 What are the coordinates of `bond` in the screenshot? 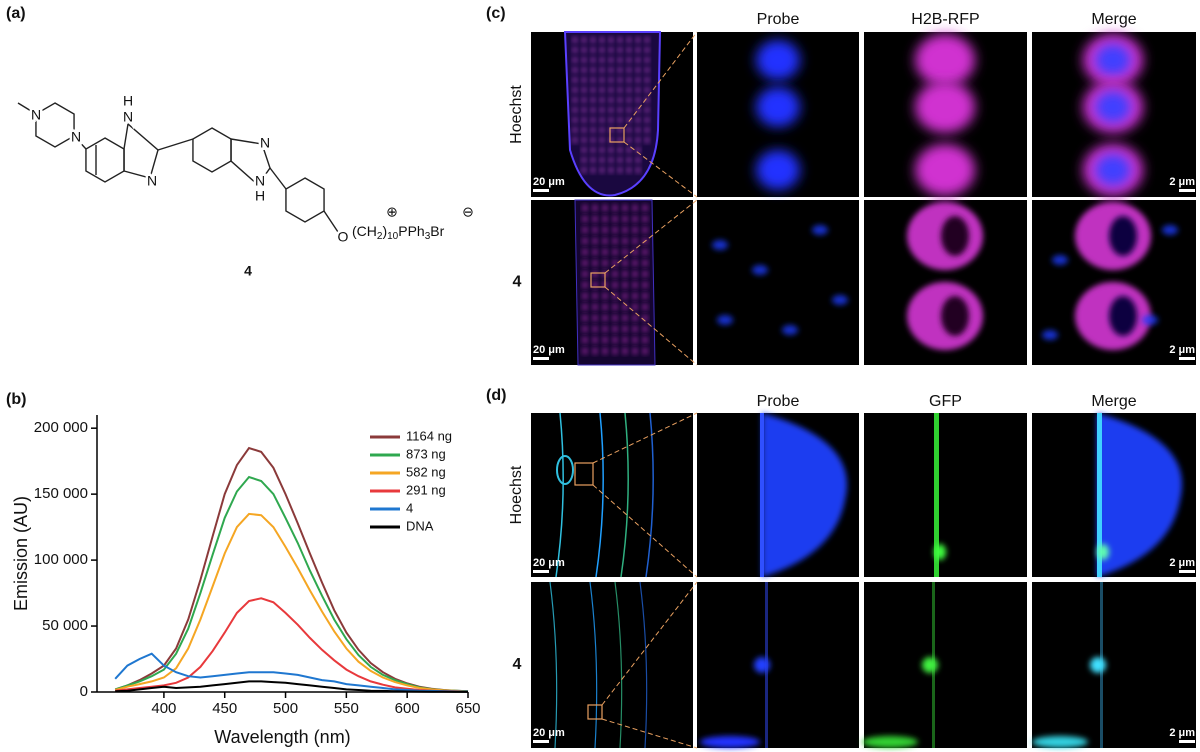 It's located at (27, 108).